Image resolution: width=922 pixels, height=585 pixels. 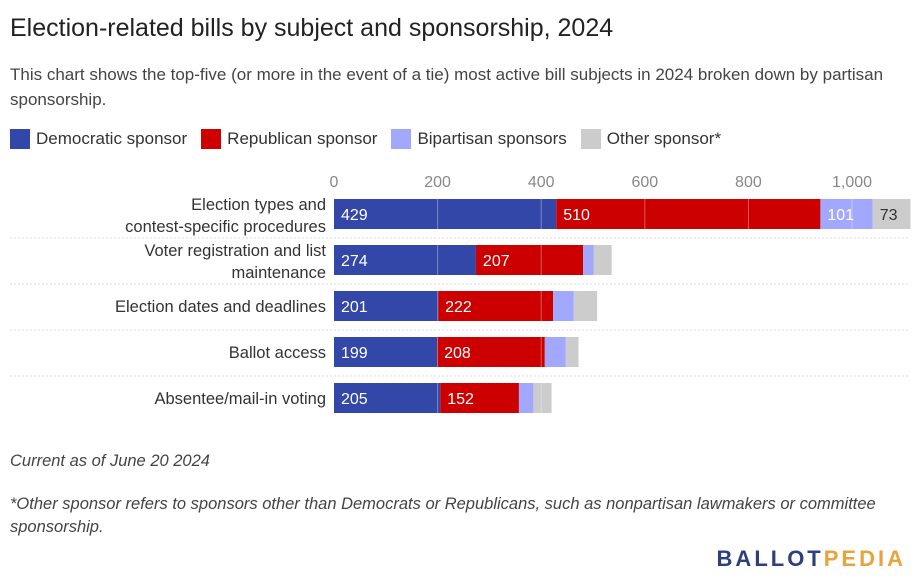 I want to click on x-tick-label-800: 800, so click(x=748, y=182).